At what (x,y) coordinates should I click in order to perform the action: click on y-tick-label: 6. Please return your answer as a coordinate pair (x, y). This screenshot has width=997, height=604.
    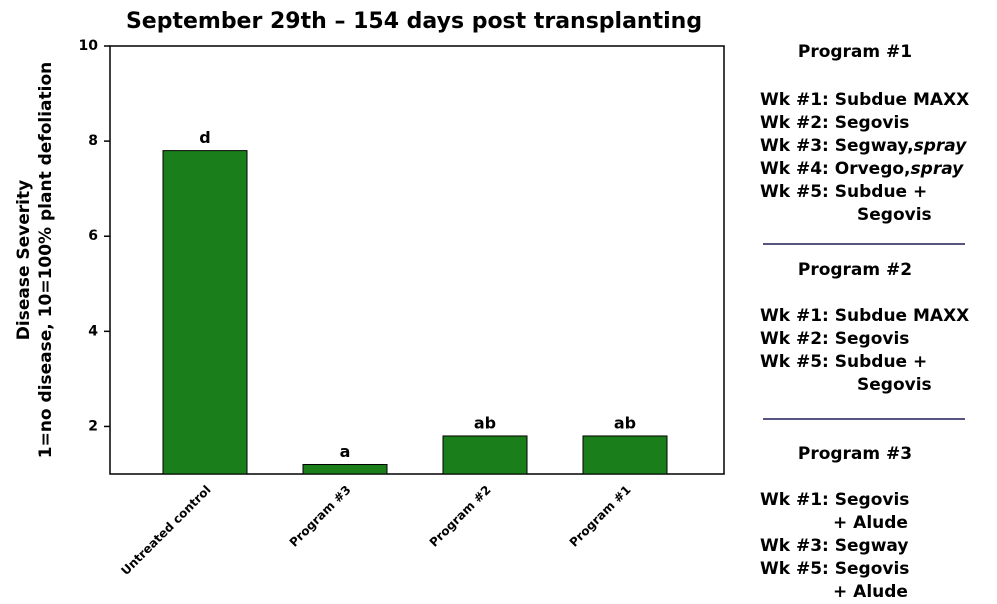
    Looking at the image, I should click on (93, 236).